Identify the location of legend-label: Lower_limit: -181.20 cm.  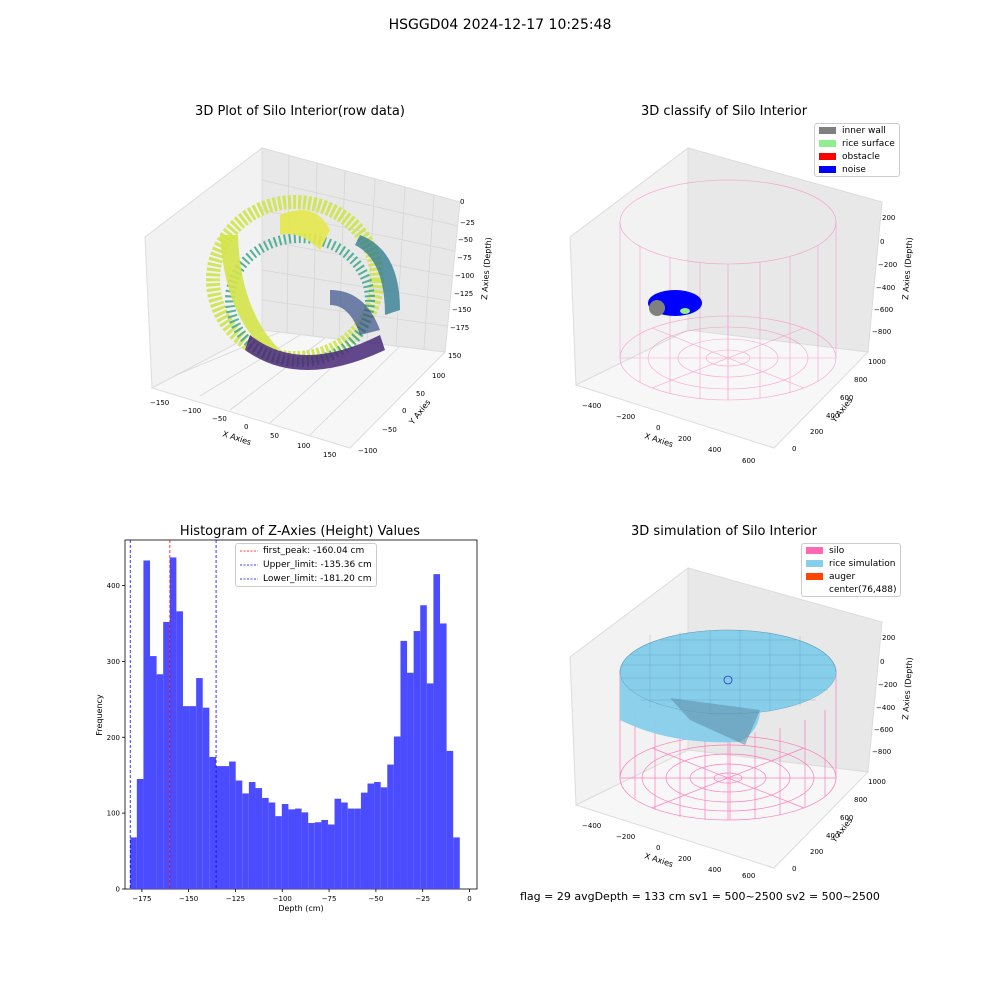
(317, 579).